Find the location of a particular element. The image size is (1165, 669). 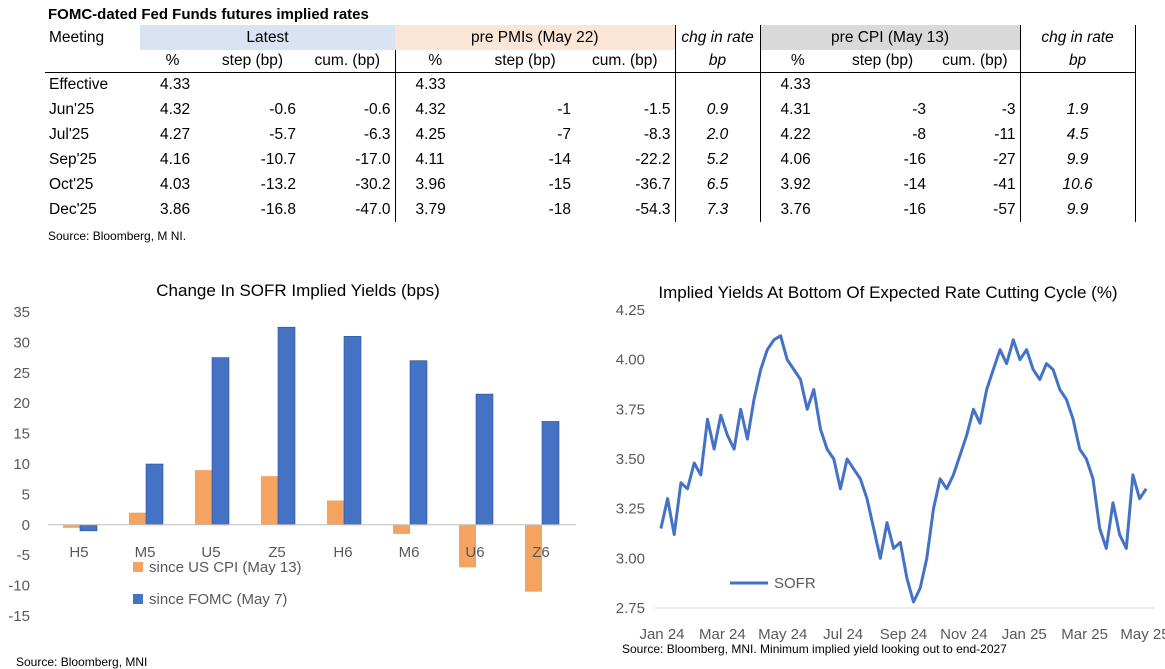

cell-p-cum is located at coordinates (625, 84).